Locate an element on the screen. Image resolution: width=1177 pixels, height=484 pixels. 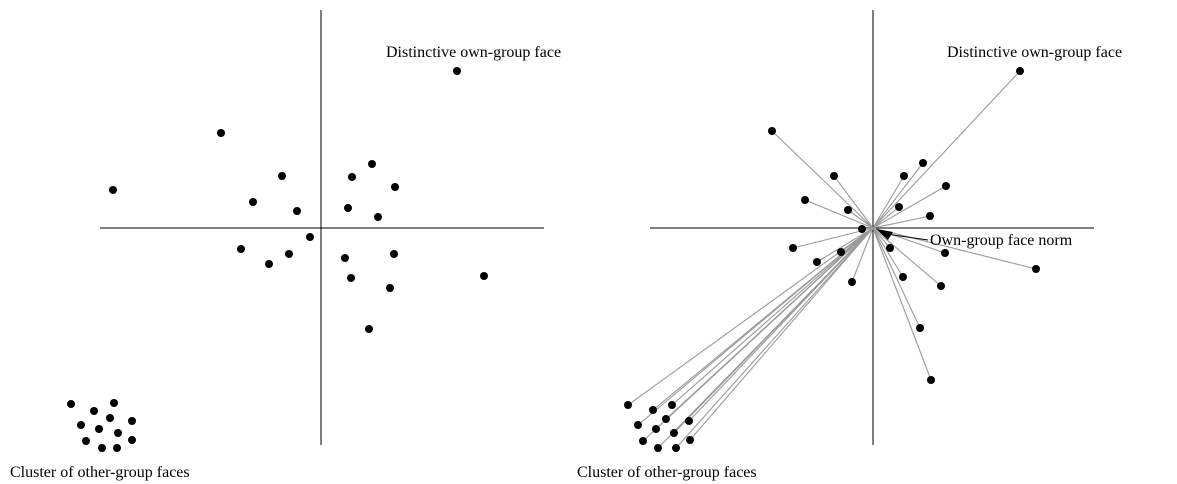
left-cluster-label: Cluster of other-group faces is located at coordinates (100, 472).